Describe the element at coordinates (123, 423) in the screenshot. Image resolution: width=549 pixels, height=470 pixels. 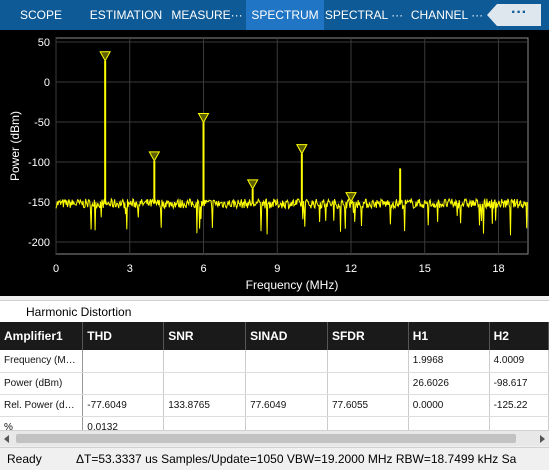
I see `table-cell: 0.0132` at that location.